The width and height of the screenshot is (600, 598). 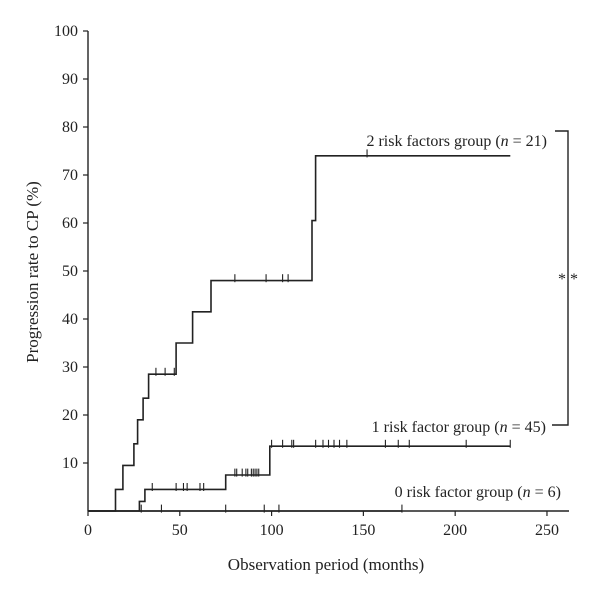 I want to click on annotation-part: = 21), so click(x=528, y=141).